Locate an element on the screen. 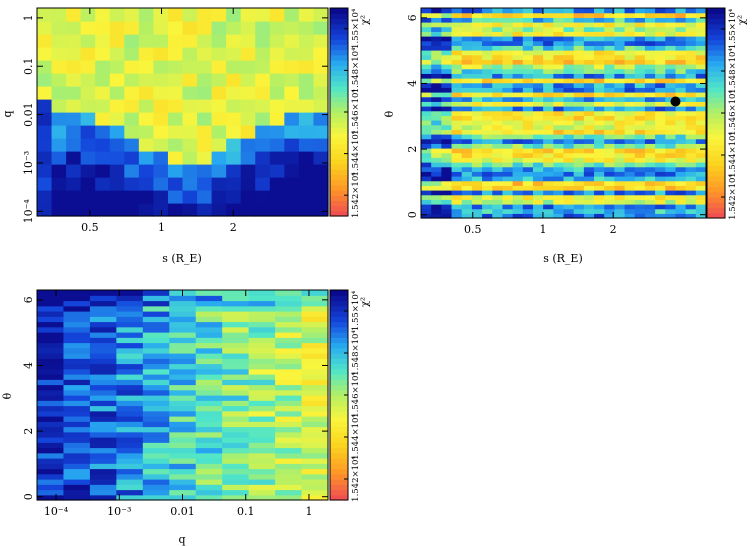 The height and width of the screenshot is (546, 754). y-tick-label: 4 is located at coordinates (412, 83).